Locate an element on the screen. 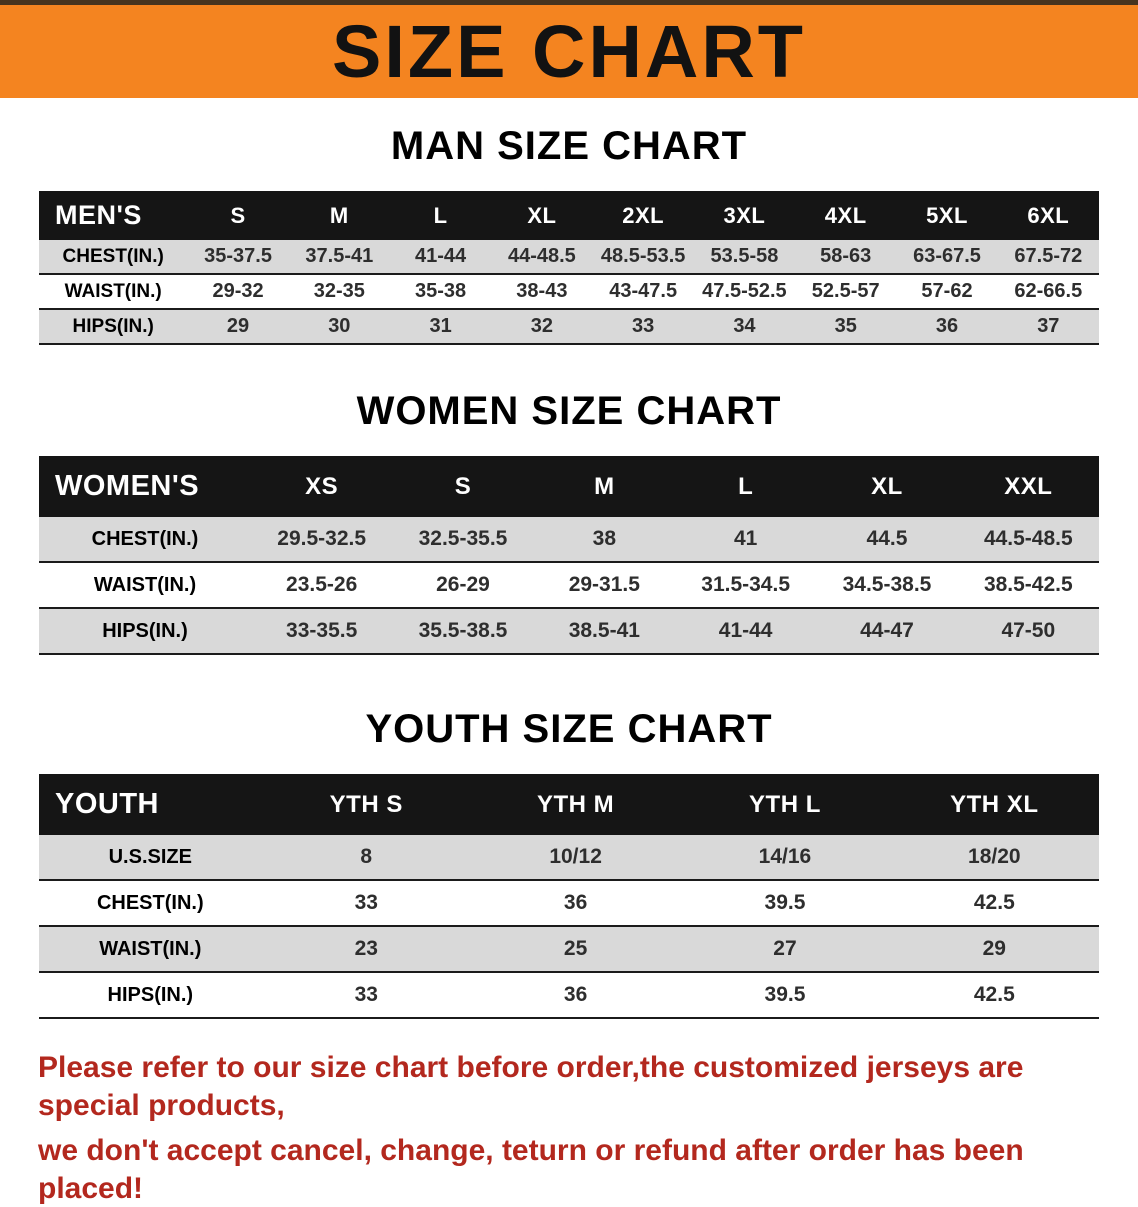 The height and width of the screenshot is (1207, 1138). size-value-cell: 34 is located at coordinates (744, 327).